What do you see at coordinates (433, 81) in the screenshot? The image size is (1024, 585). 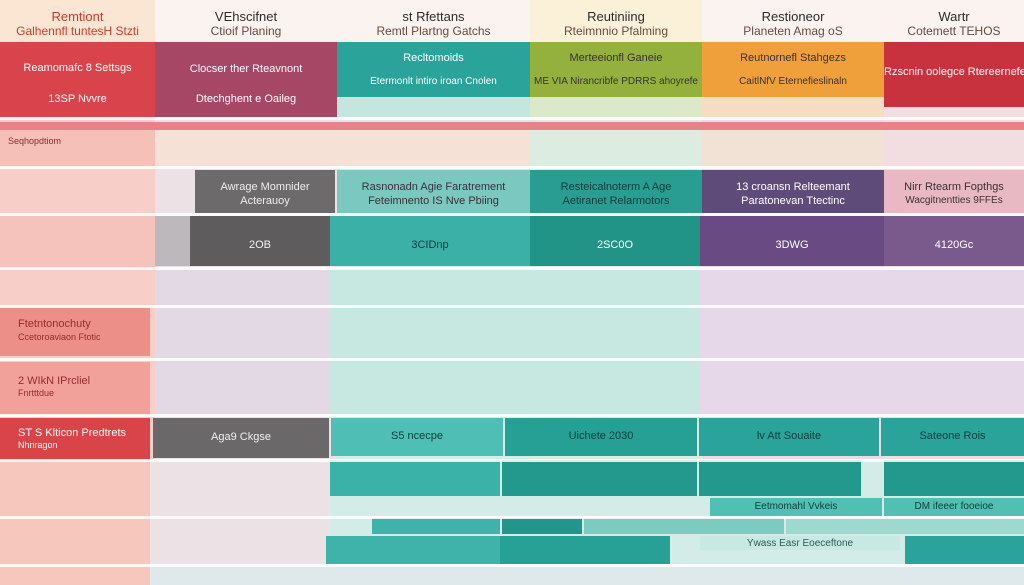 I see `band1-teal-line2: Etermonlt intiro iroan Cnolen` at bounding box center [433, 81].